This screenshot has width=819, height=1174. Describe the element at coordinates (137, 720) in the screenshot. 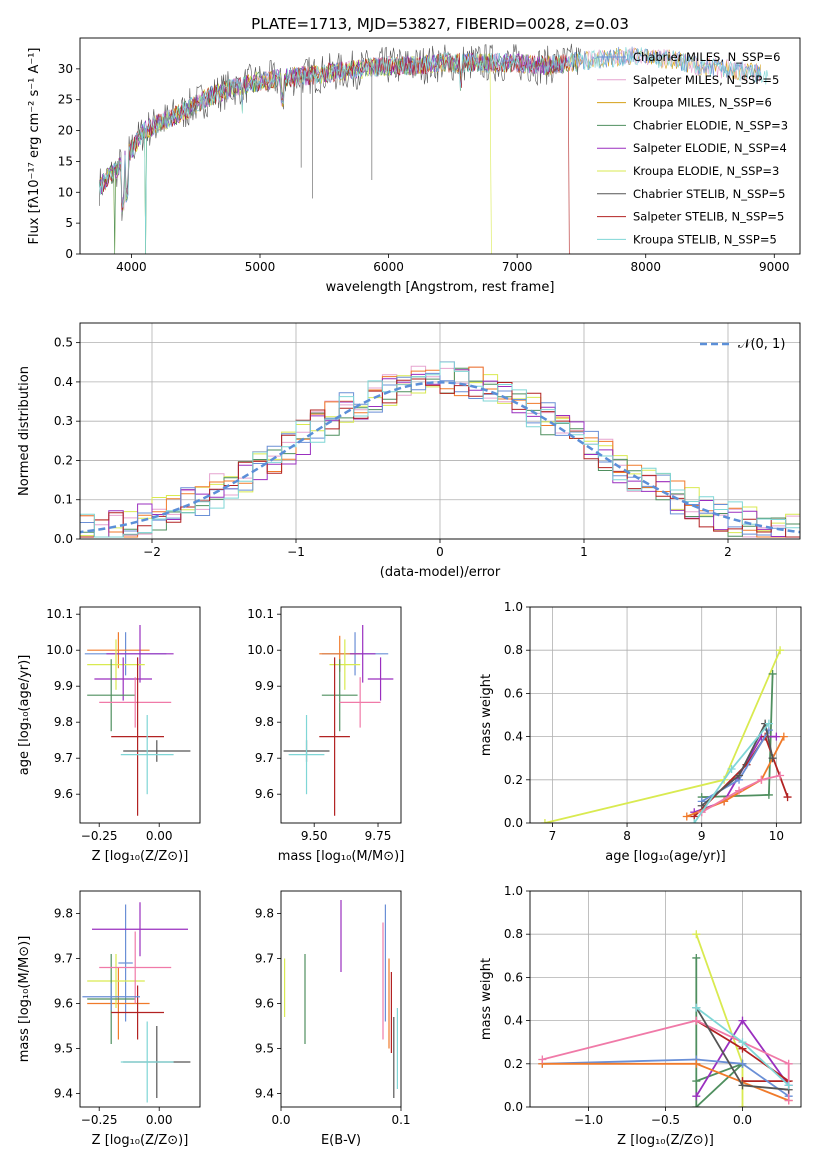

I see `plot-area-age_Z` at that location.